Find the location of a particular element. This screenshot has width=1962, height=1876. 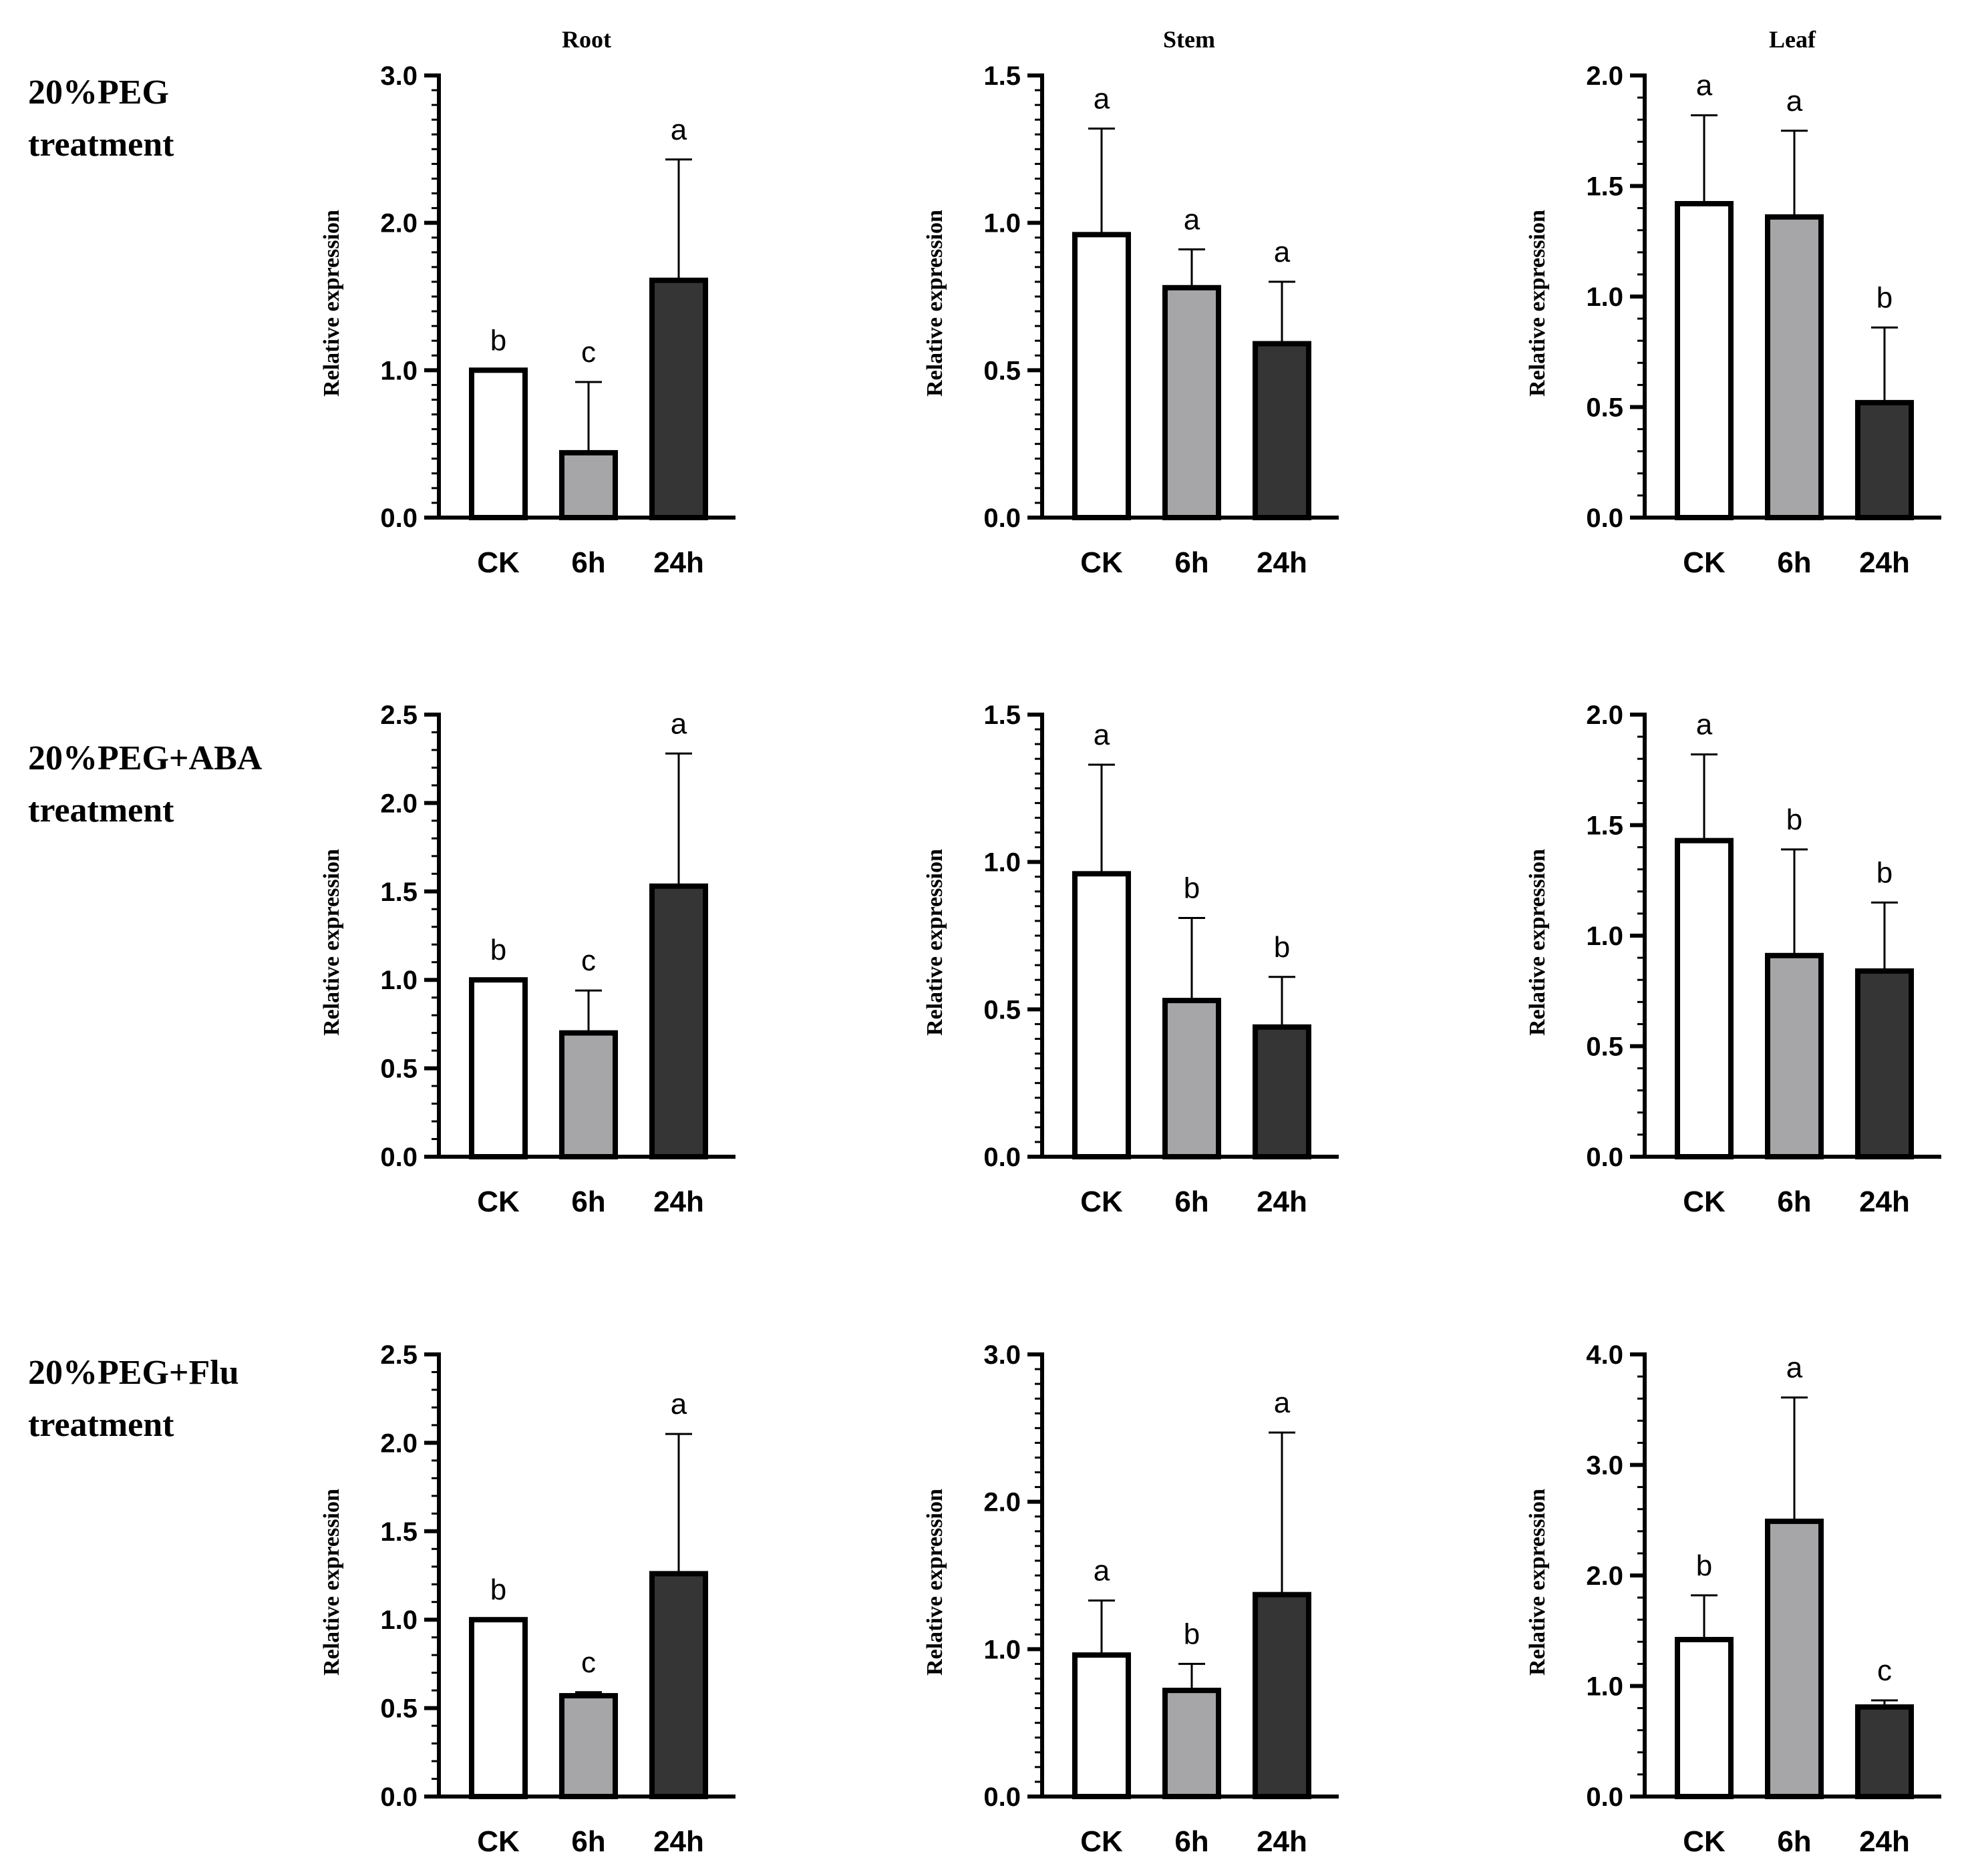

chart-2-root-sig-letter-ck: b is located at coordinates (498, 950).